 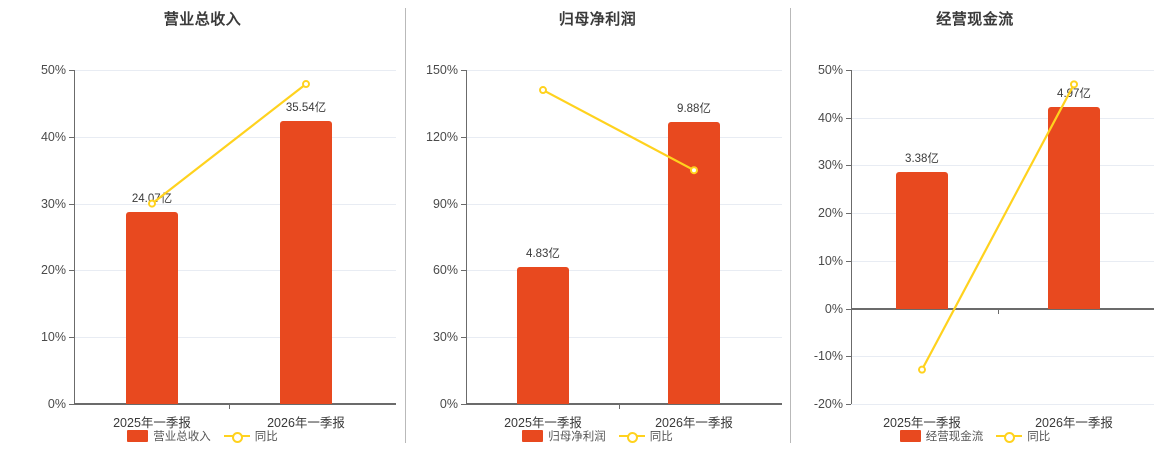 What do you see at coordinates (828, 404) in the screenshot?
I see `y-axis-label: -20%` at bounding box center [828, 404].